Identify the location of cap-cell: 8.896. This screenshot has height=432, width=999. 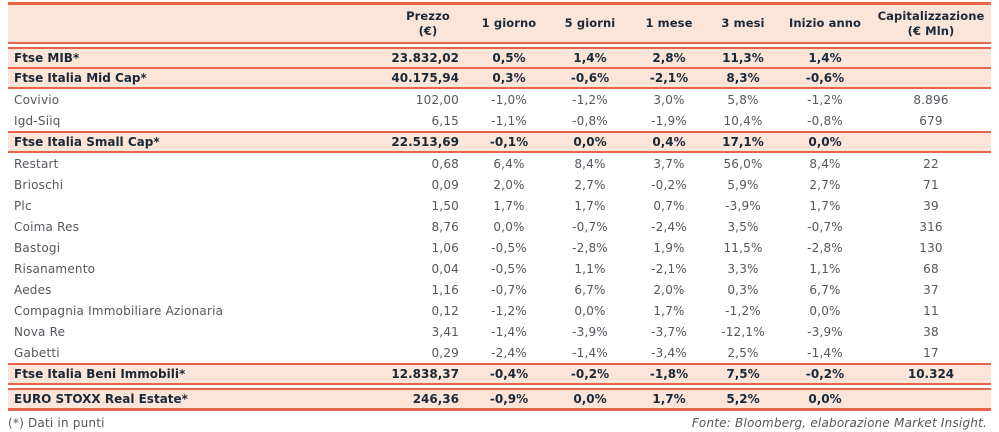
(931, 99).